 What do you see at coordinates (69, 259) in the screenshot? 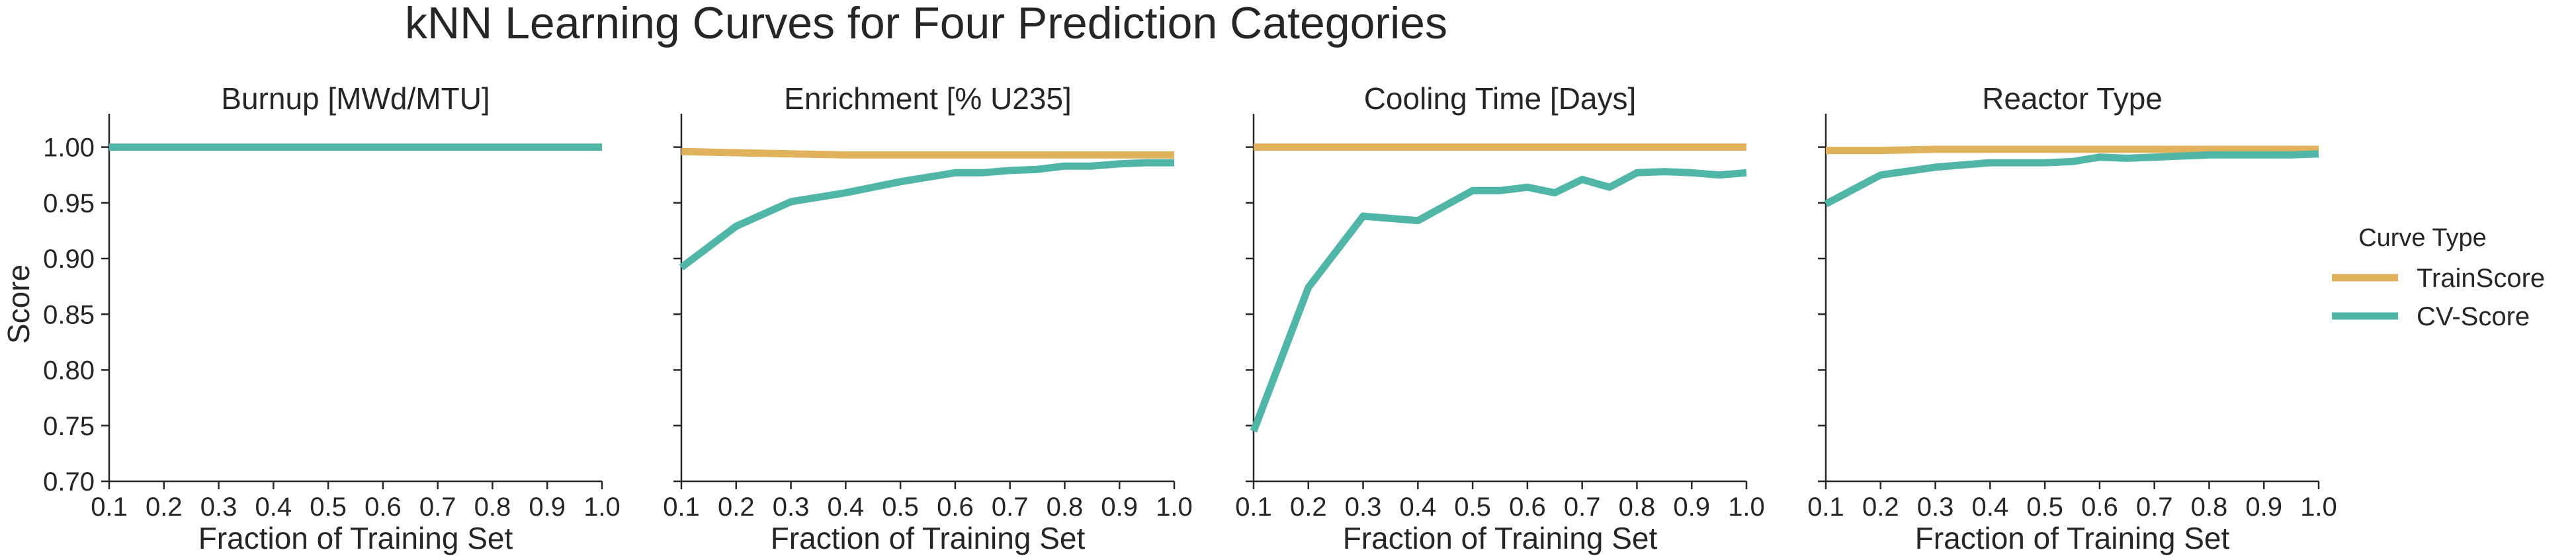
I see `y-tick-label: 0.90` at bounding box center [69, 259].